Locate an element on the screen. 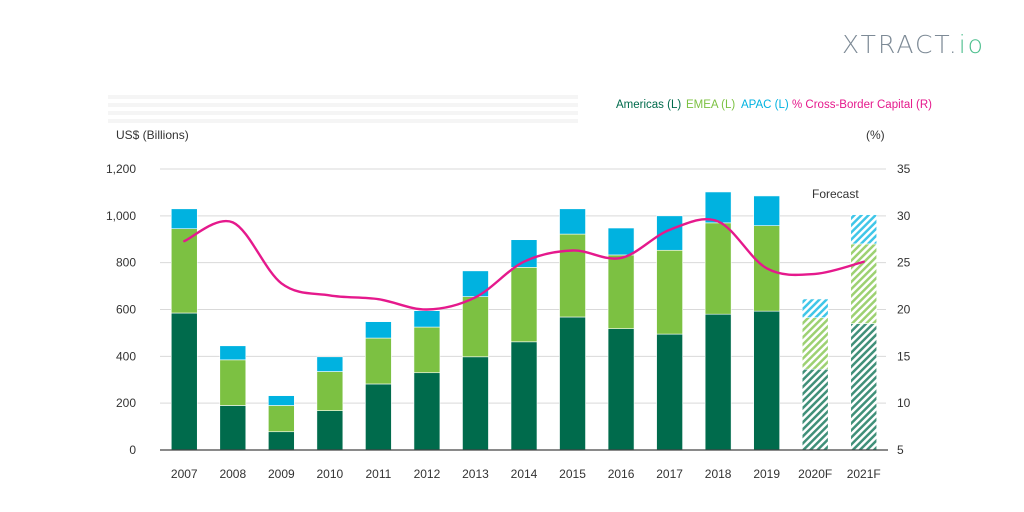 The height and width of the screenshot is (512, 1024). forecast-label: Forecast is located at coordinates (835, 194).